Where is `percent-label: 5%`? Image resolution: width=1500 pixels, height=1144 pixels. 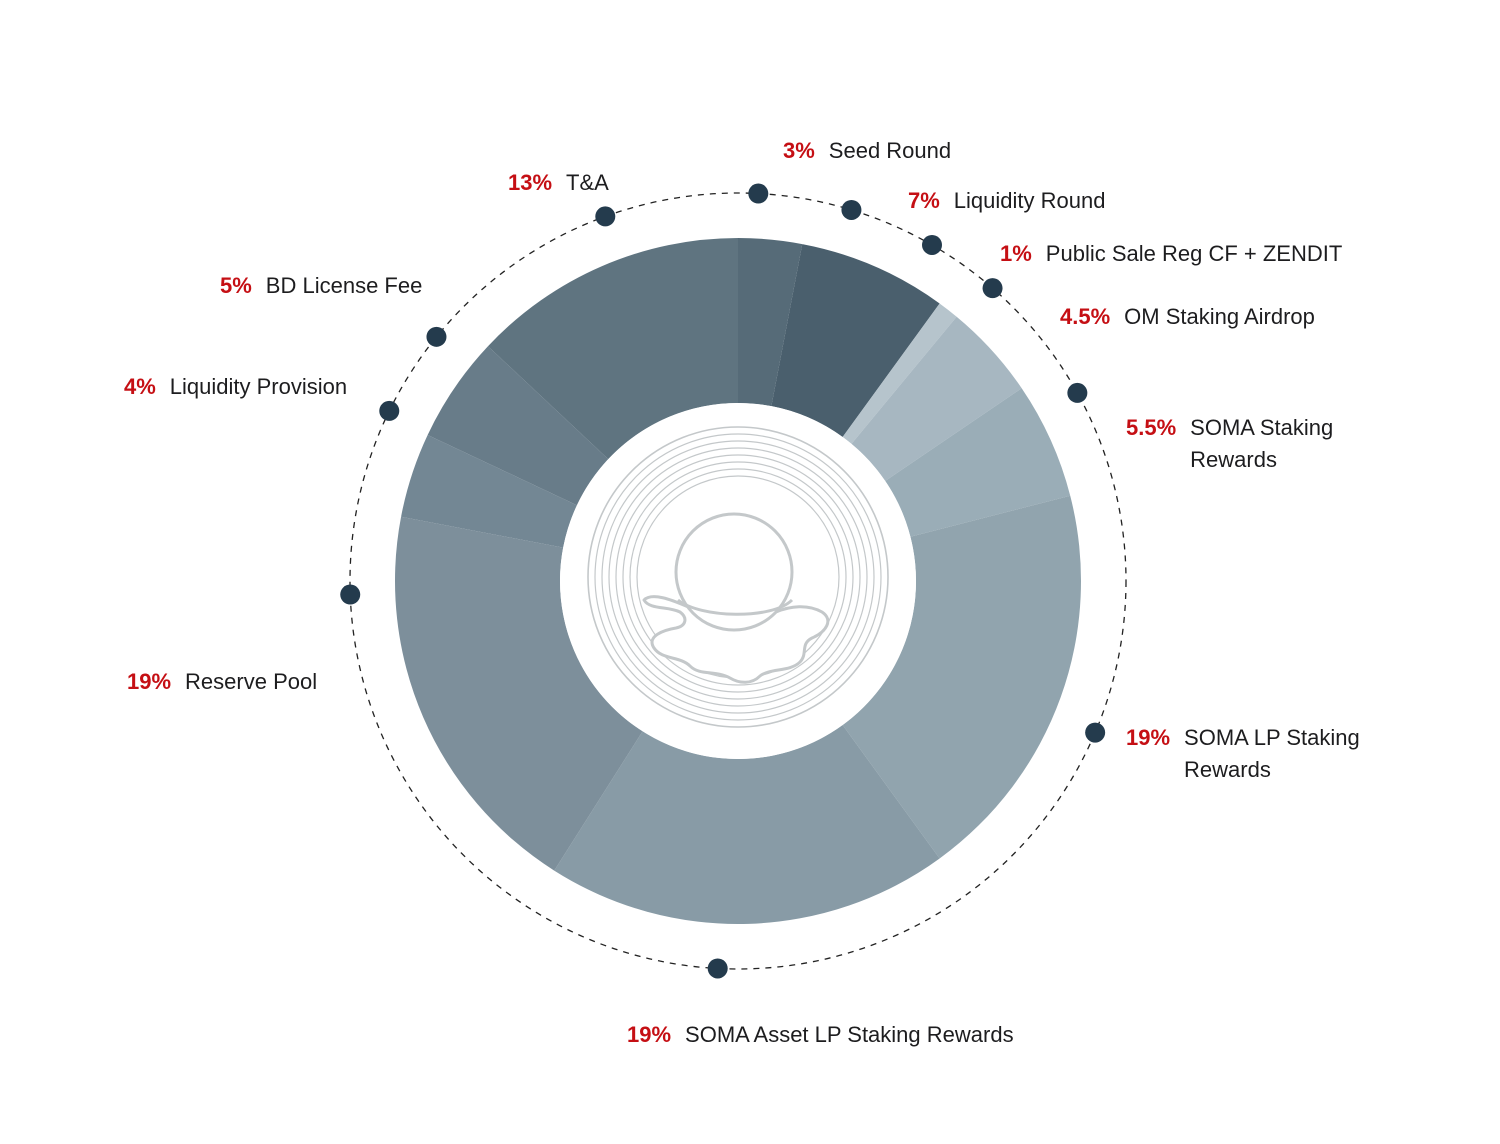 percent-label: 5% is located at coordinates (236, 285).